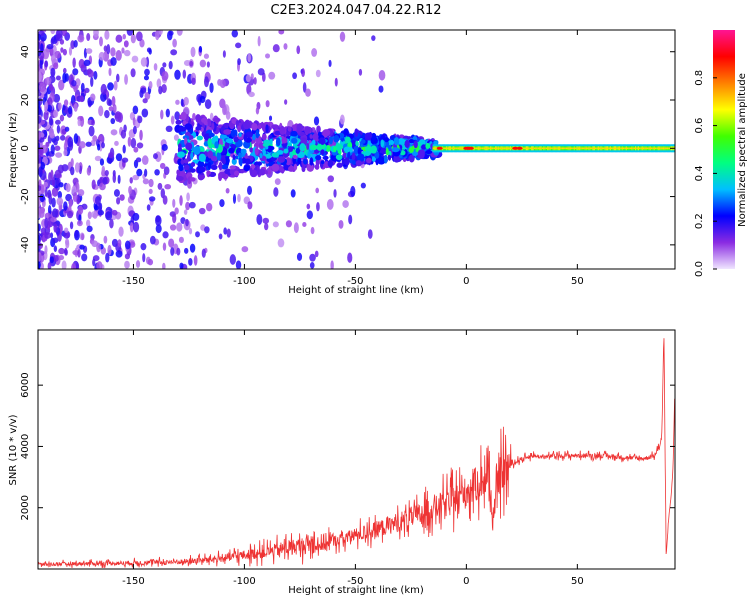  Describe the element at coordinates (439, 148) in the screenshot. I see `spectrogram-peak` at that location.